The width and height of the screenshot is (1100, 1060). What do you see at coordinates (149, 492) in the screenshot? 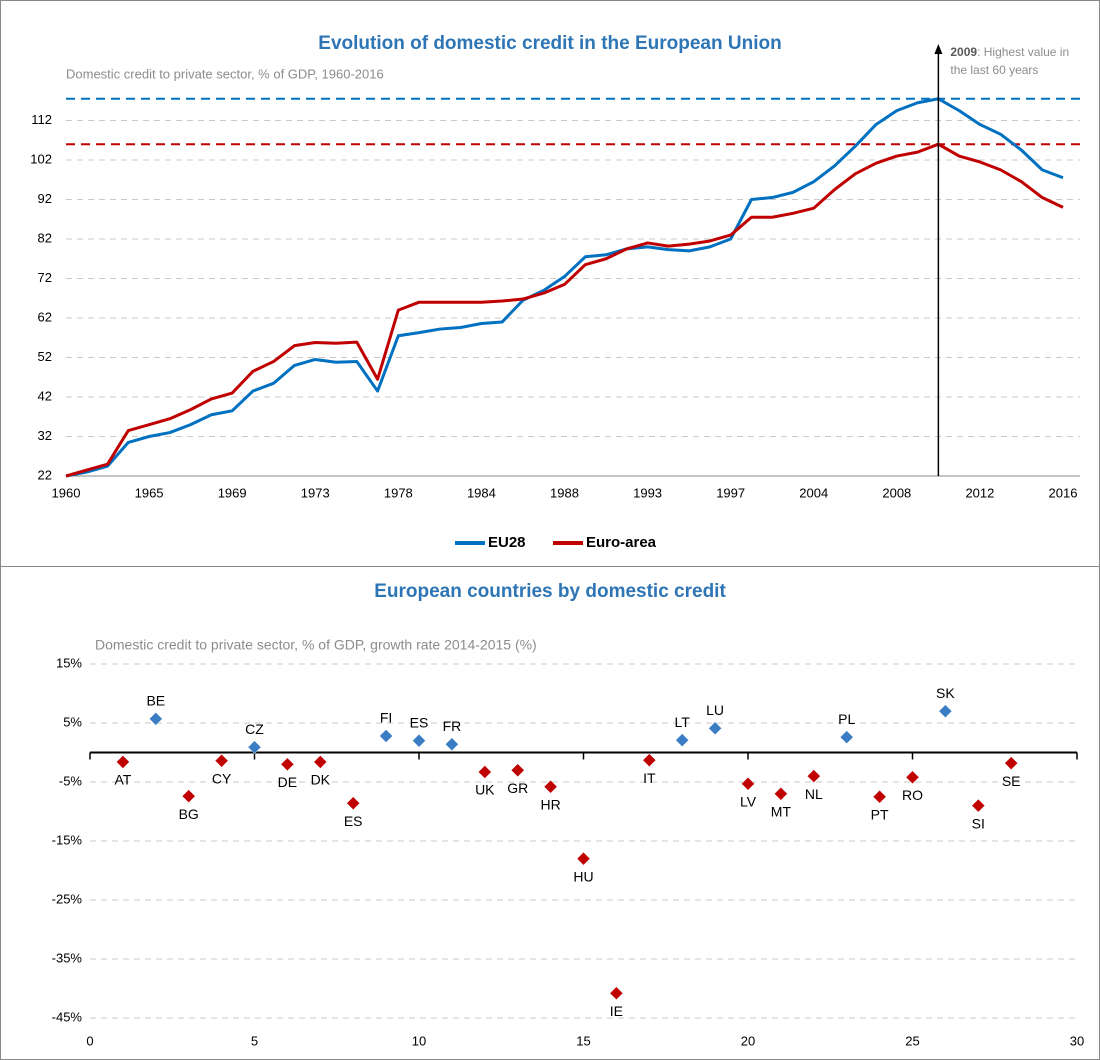
I see `x-tick-label: 1965` at bounding box center [149, 492].